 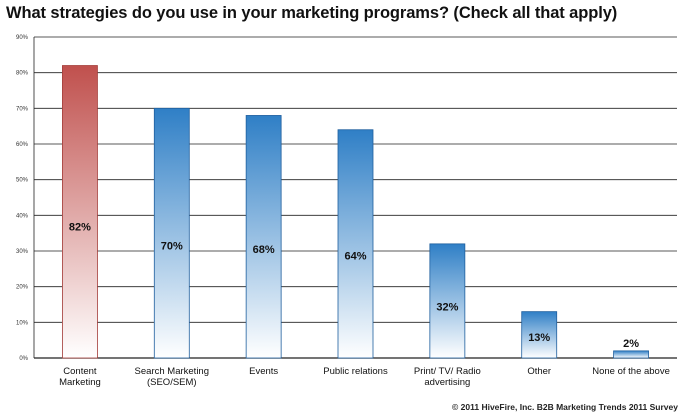 What do you see at coordinates (22, 216) in the screenshot?
I see `y-tick-label: 40%` at bounding box center [22, 216].